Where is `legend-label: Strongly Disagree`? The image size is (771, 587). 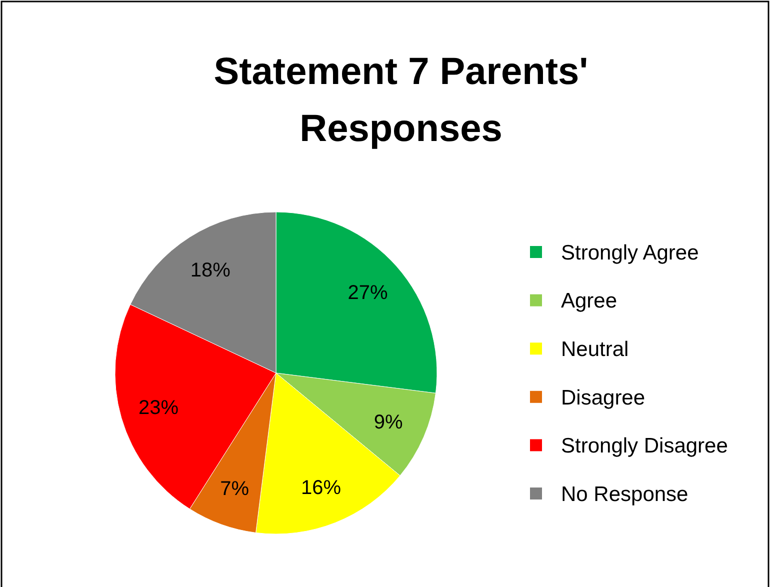 legend-label: Strongly Disagree is located at coordinates (644, 446).